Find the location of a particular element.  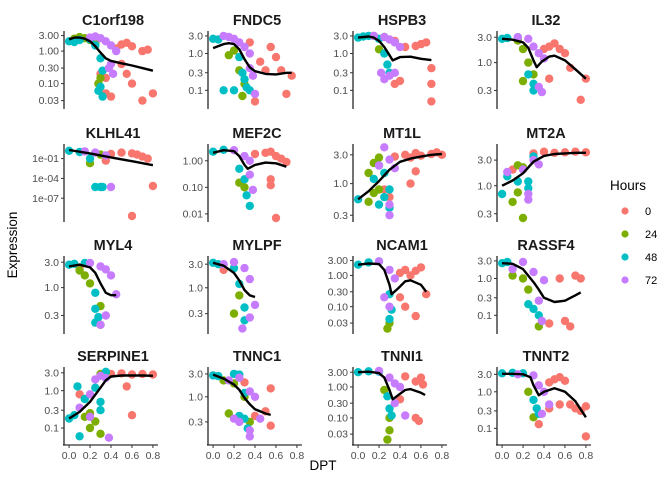

panel-title: IL32 is located at coordinates (545, 21).